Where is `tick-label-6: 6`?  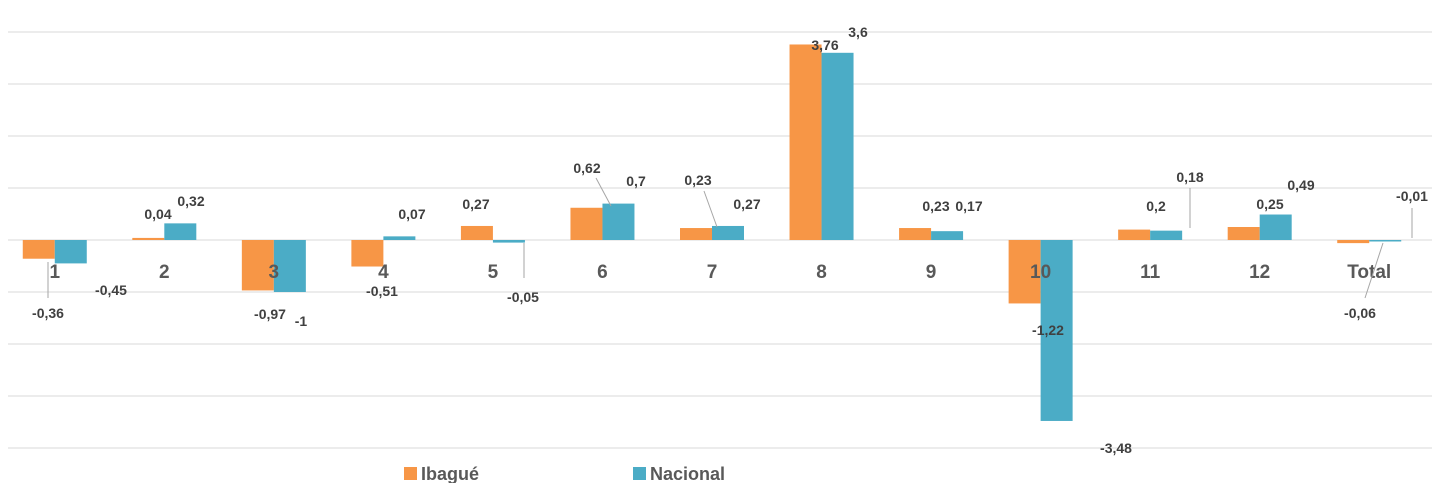
tick-label-6: 6 is located at coordinates (602, 272).